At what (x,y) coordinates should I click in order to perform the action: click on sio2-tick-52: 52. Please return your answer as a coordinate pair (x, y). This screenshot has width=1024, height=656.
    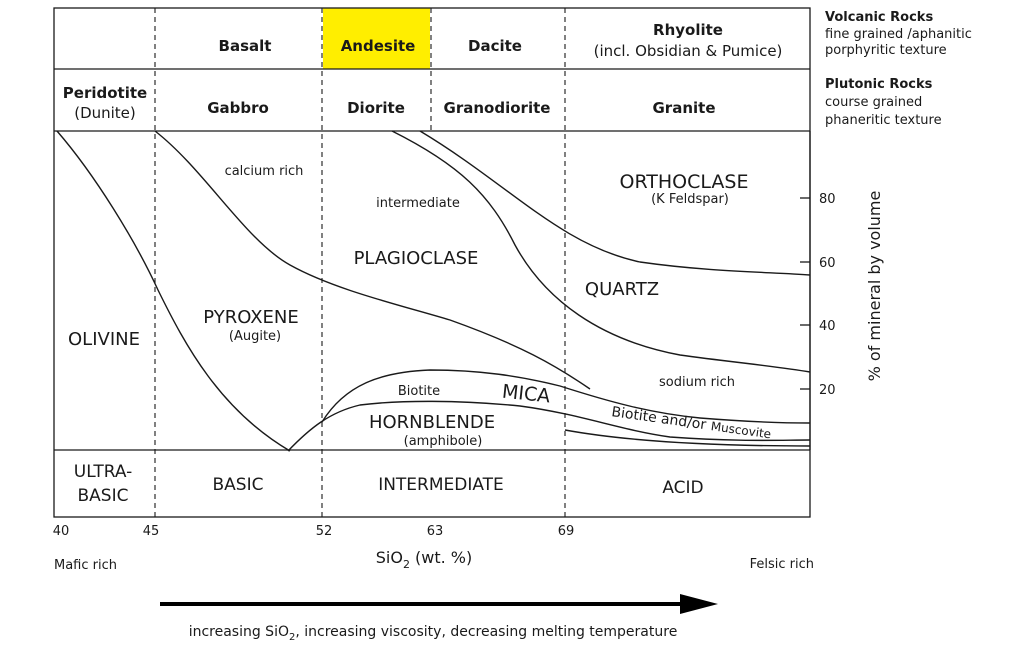
    Looking at the image, I should click on (324, 531).